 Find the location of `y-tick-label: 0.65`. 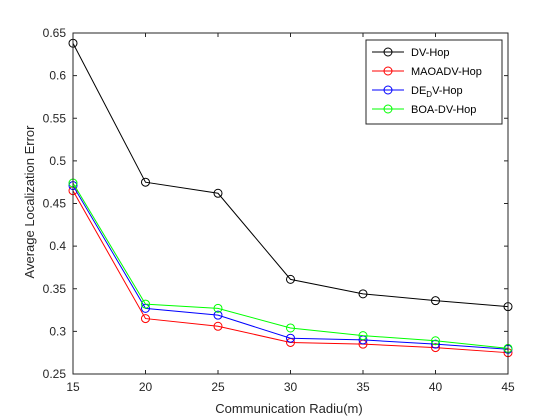

y-tick-label: 0.65 is located at coordinates (55, 33).